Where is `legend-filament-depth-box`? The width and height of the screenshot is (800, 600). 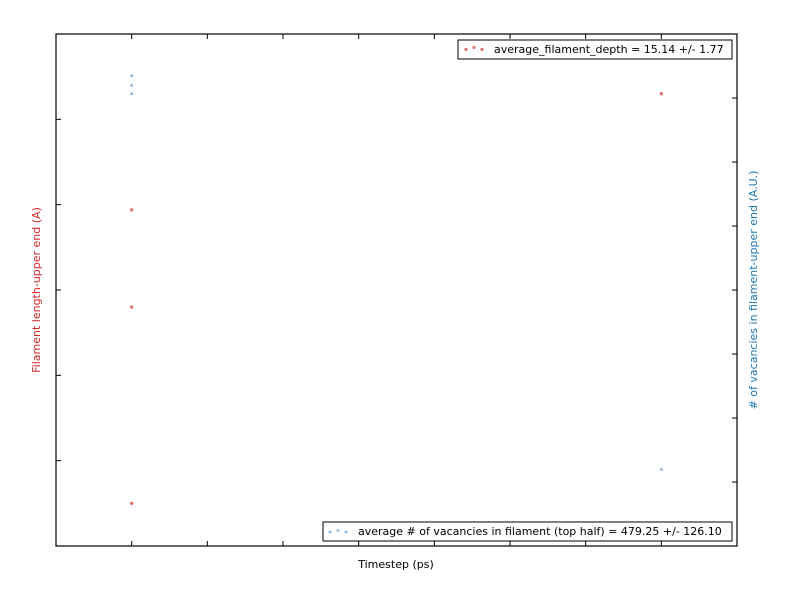
legend-filament-depth-box is located at coordinates (595, 49).